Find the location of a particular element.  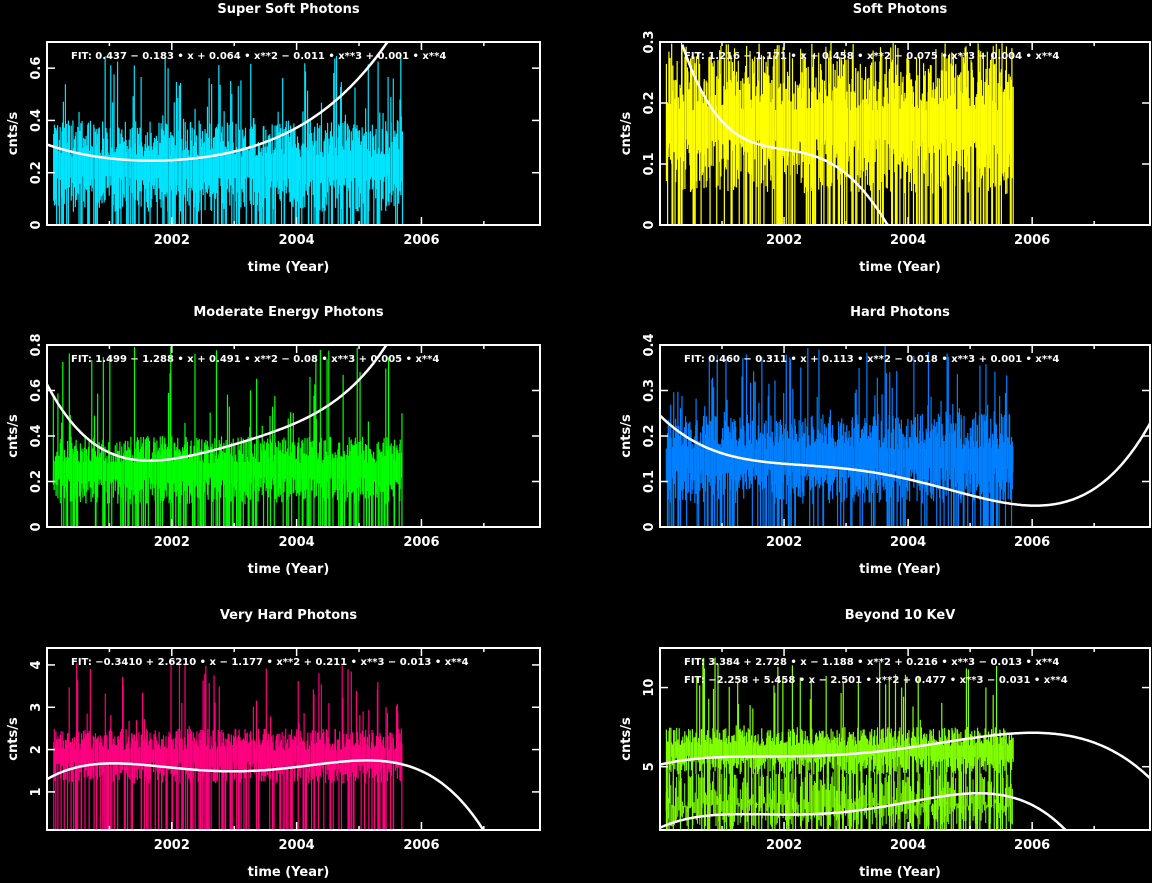

panel-title: Super Soft Photons is located at coordinates (288, 9).